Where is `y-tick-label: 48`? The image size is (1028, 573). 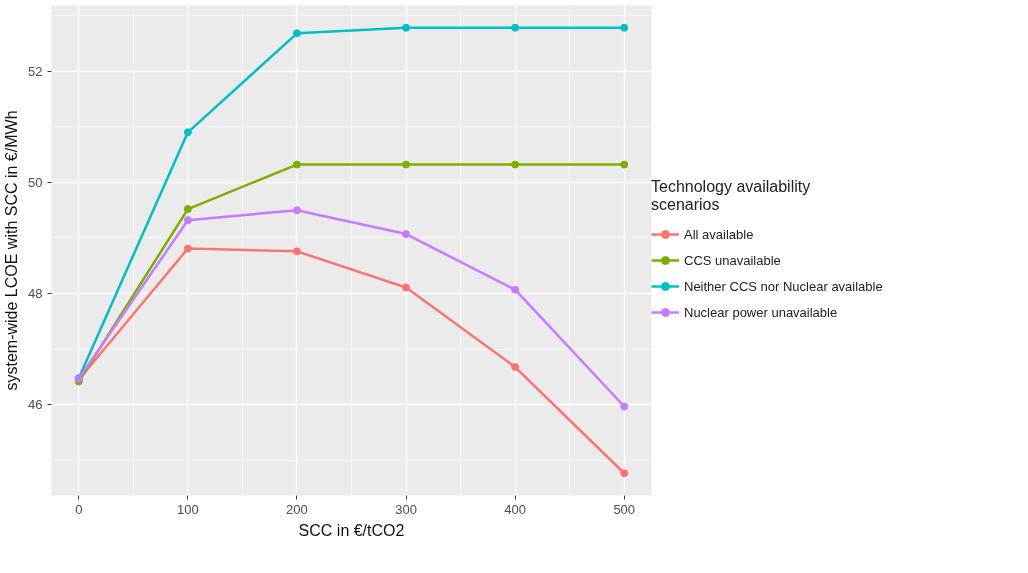
y-tick-label: 48 is located at coordinates (35, 294).